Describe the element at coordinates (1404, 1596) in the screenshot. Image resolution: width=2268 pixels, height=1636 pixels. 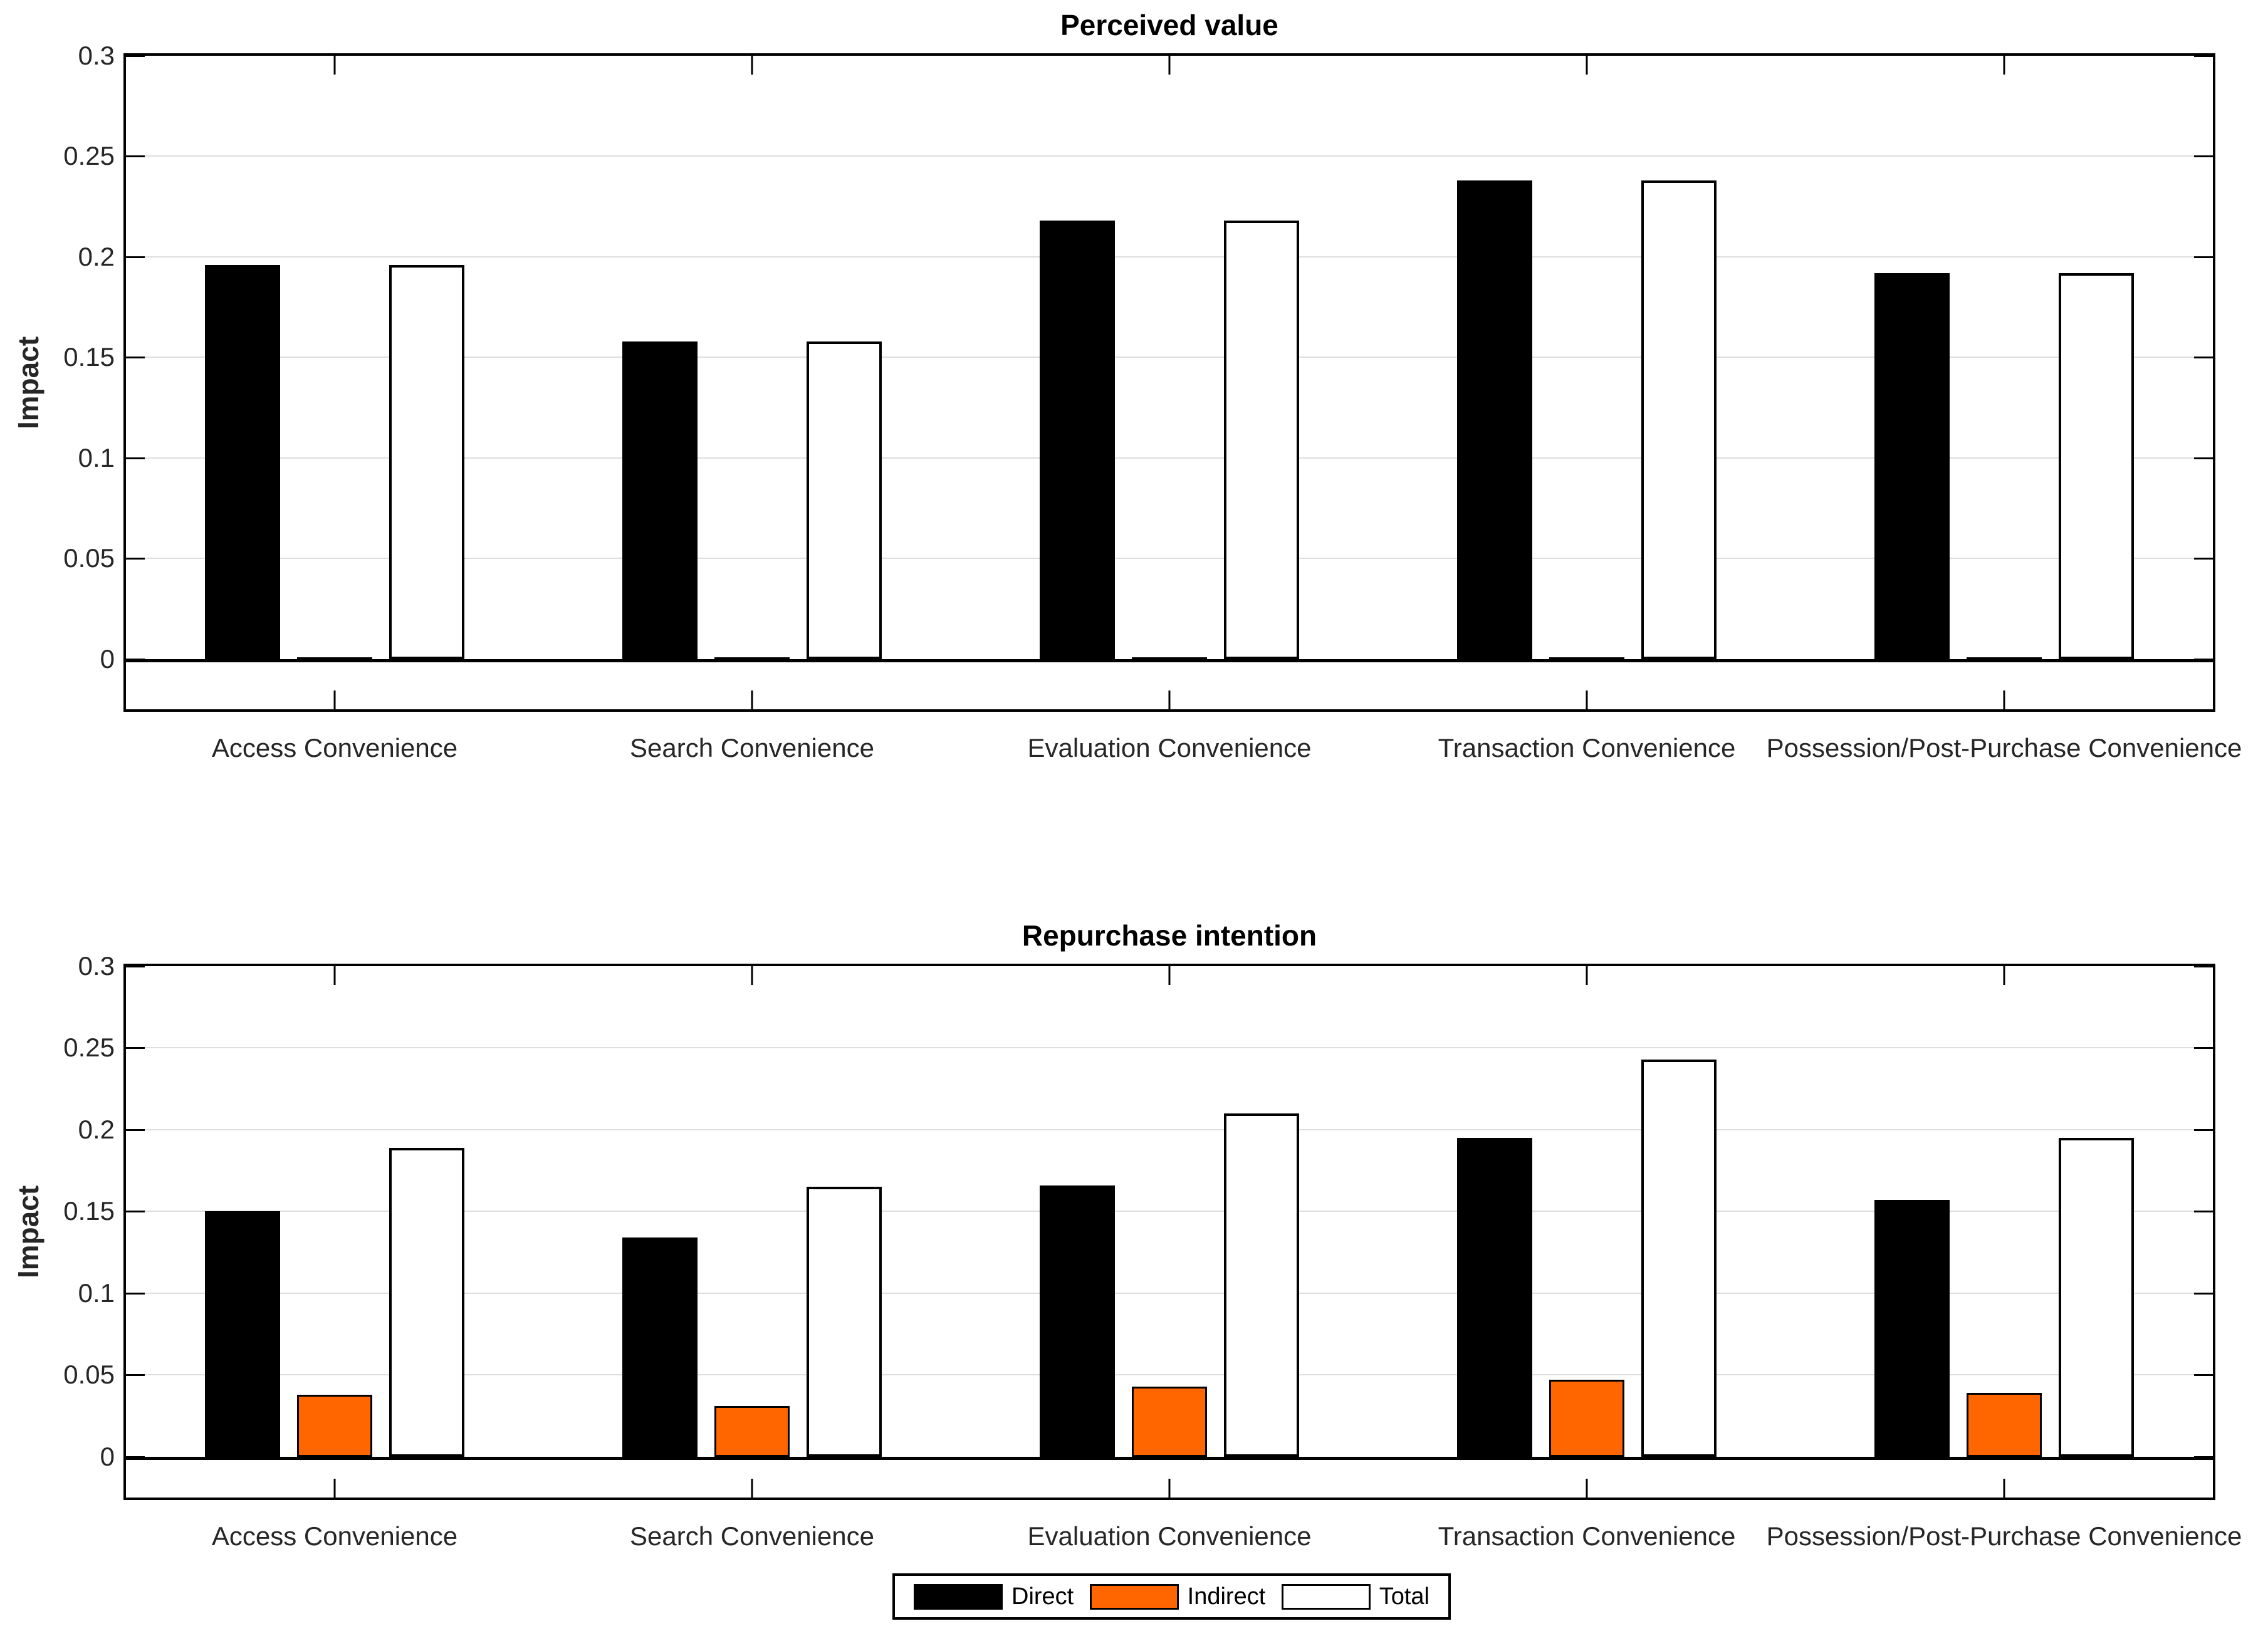
I see `legend-label: Total` at that location.